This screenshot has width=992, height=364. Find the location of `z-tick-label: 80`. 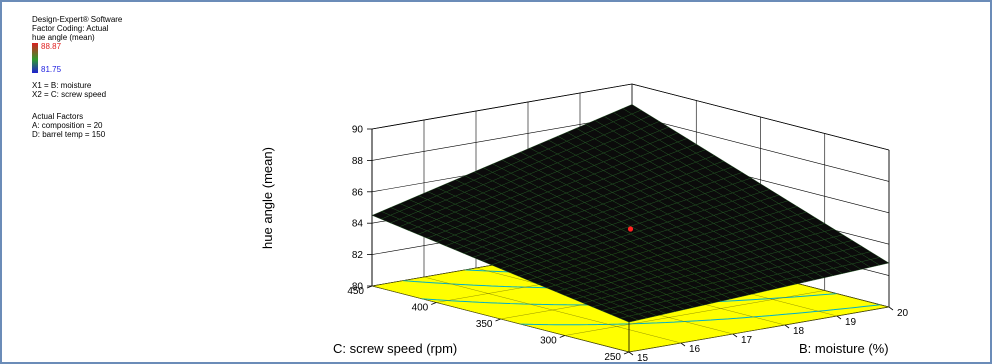

z-tick-label: 80 is located at coordinates (358, 287).